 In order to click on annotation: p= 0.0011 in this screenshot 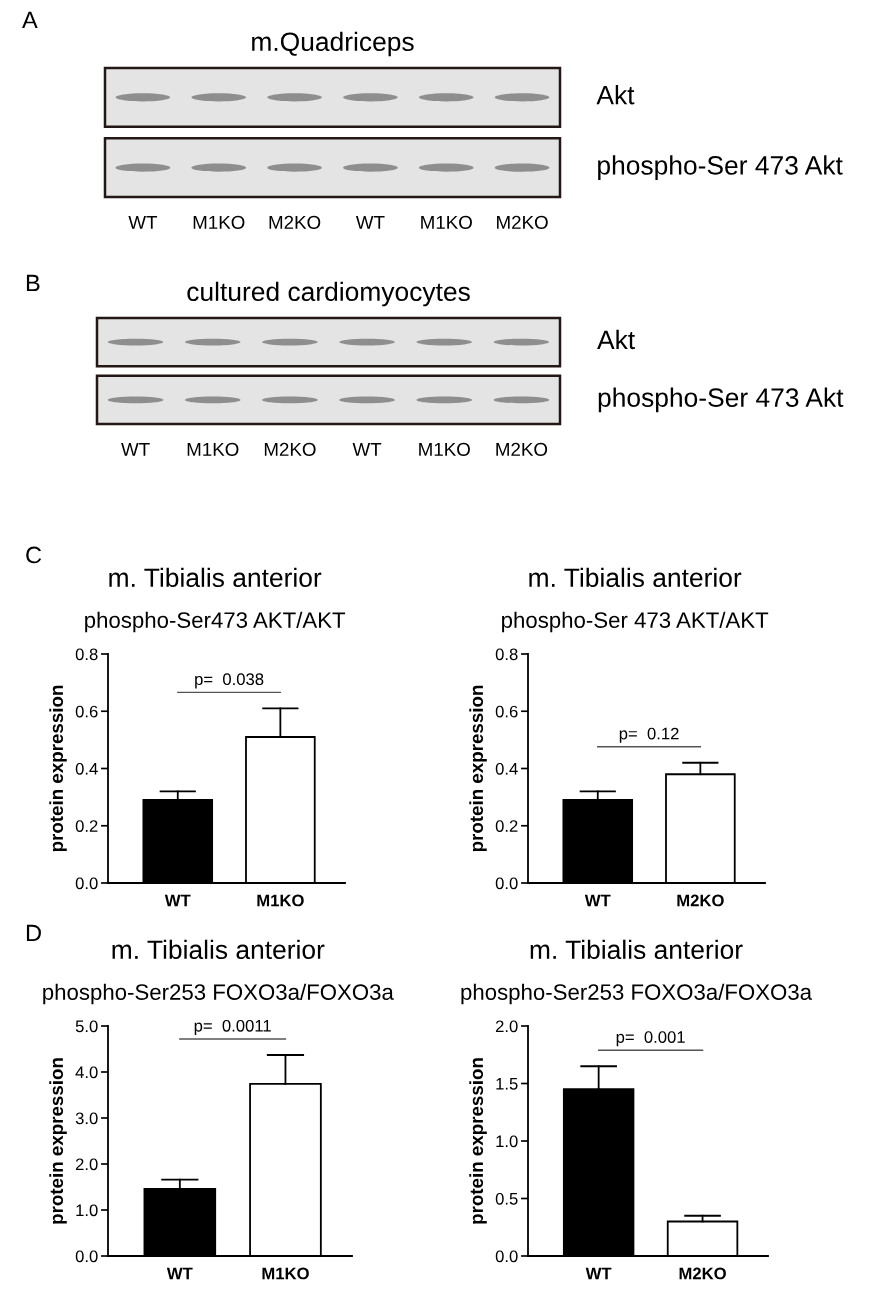, I will do `click(232, 1027)`.